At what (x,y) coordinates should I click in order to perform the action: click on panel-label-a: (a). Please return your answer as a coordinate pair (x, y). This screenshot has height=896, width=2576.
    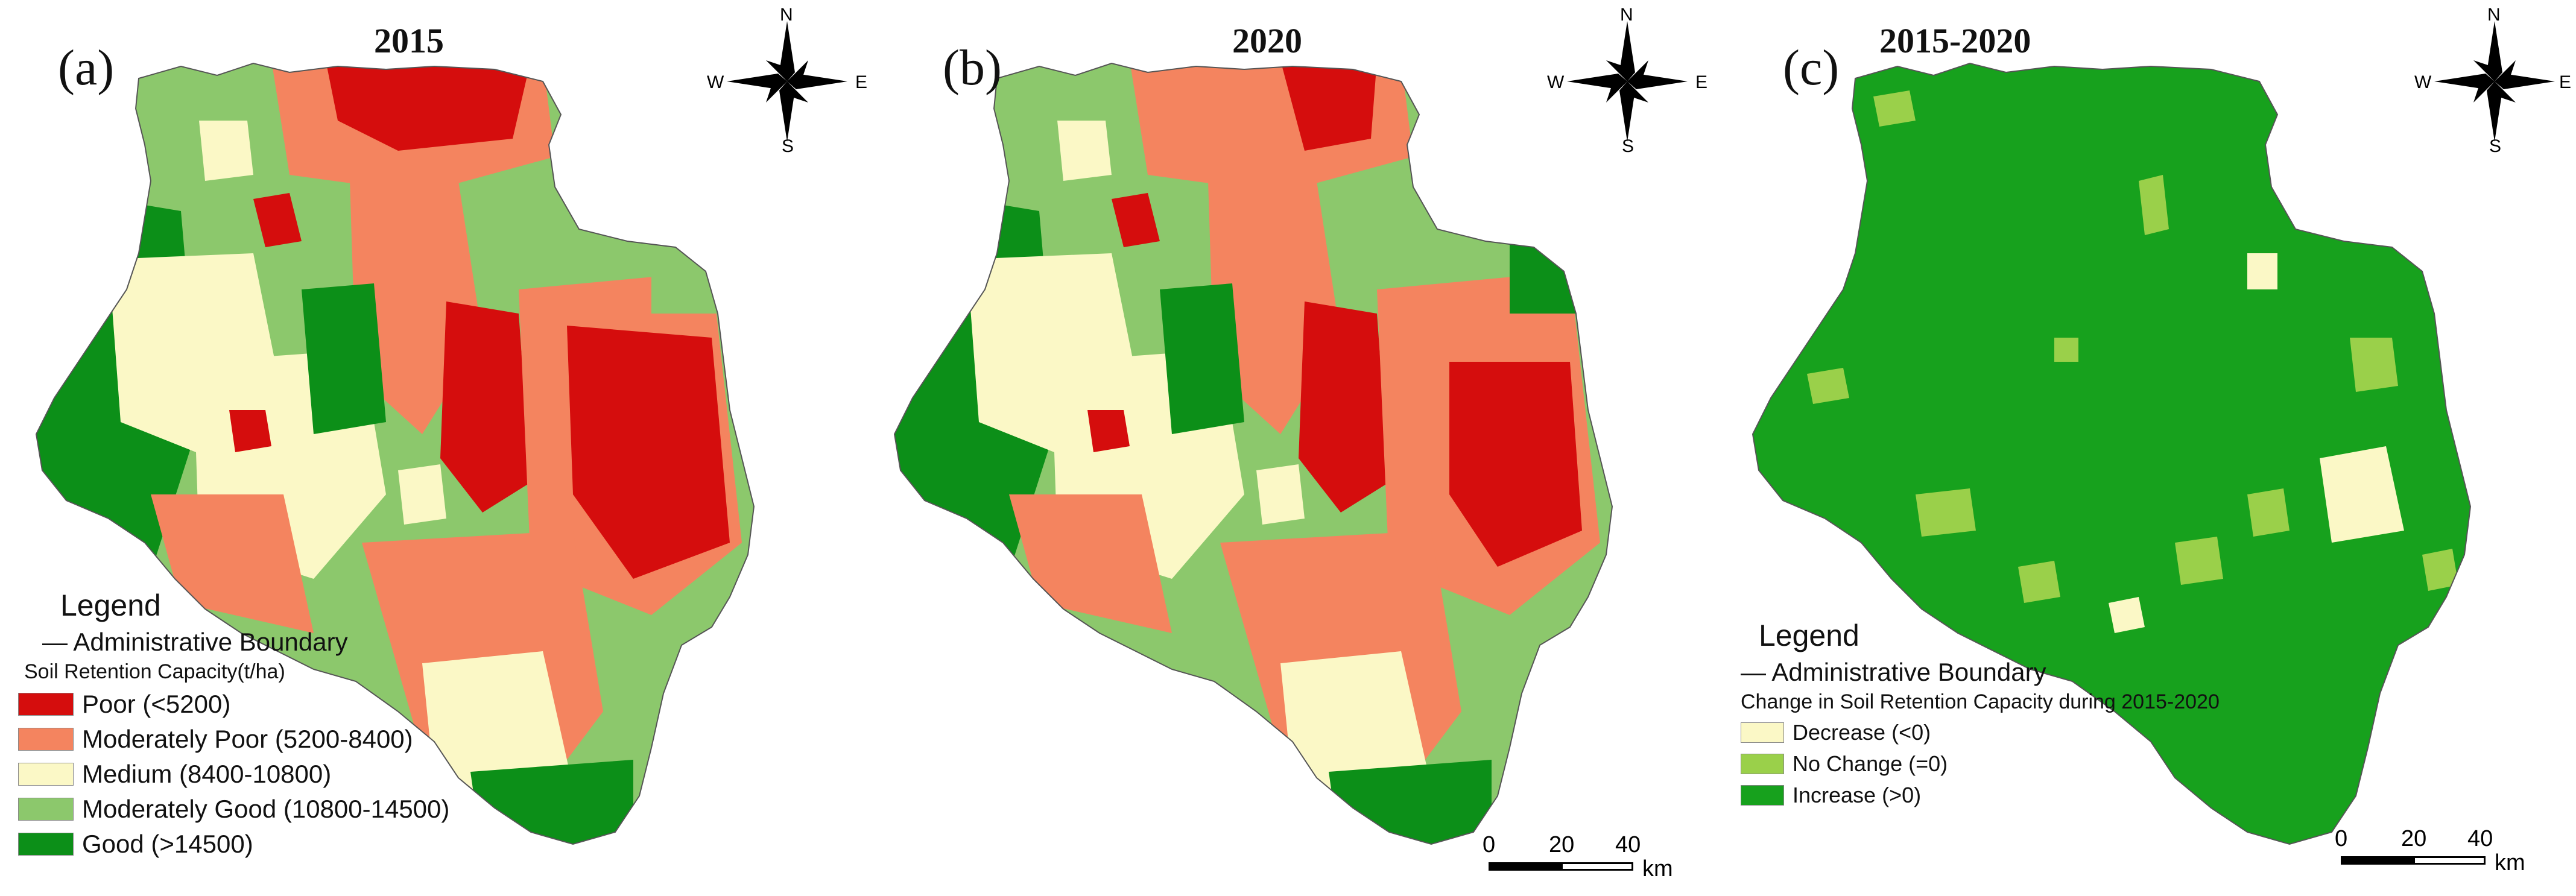
    Looking at the image, I should click on (86, 68).